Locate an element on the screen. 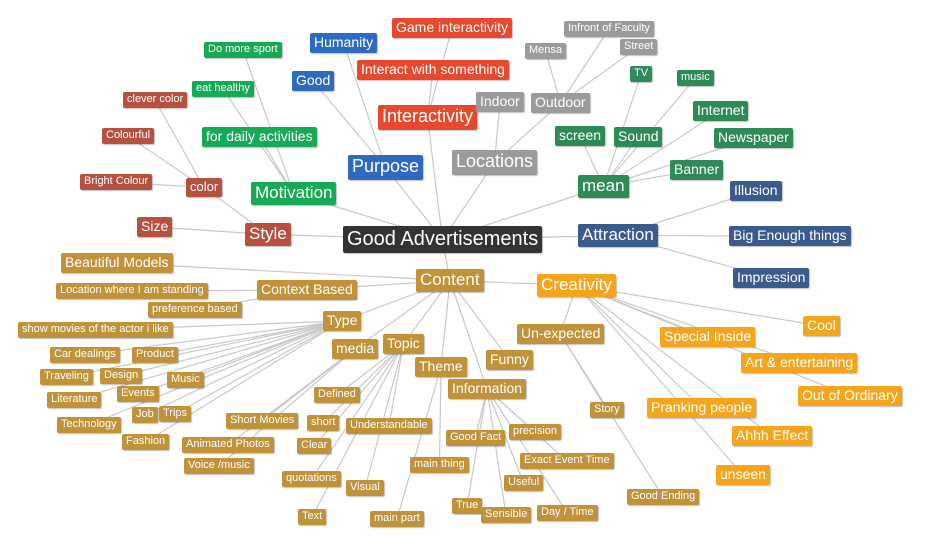  node-short: short is located at coordinates (323, 423).